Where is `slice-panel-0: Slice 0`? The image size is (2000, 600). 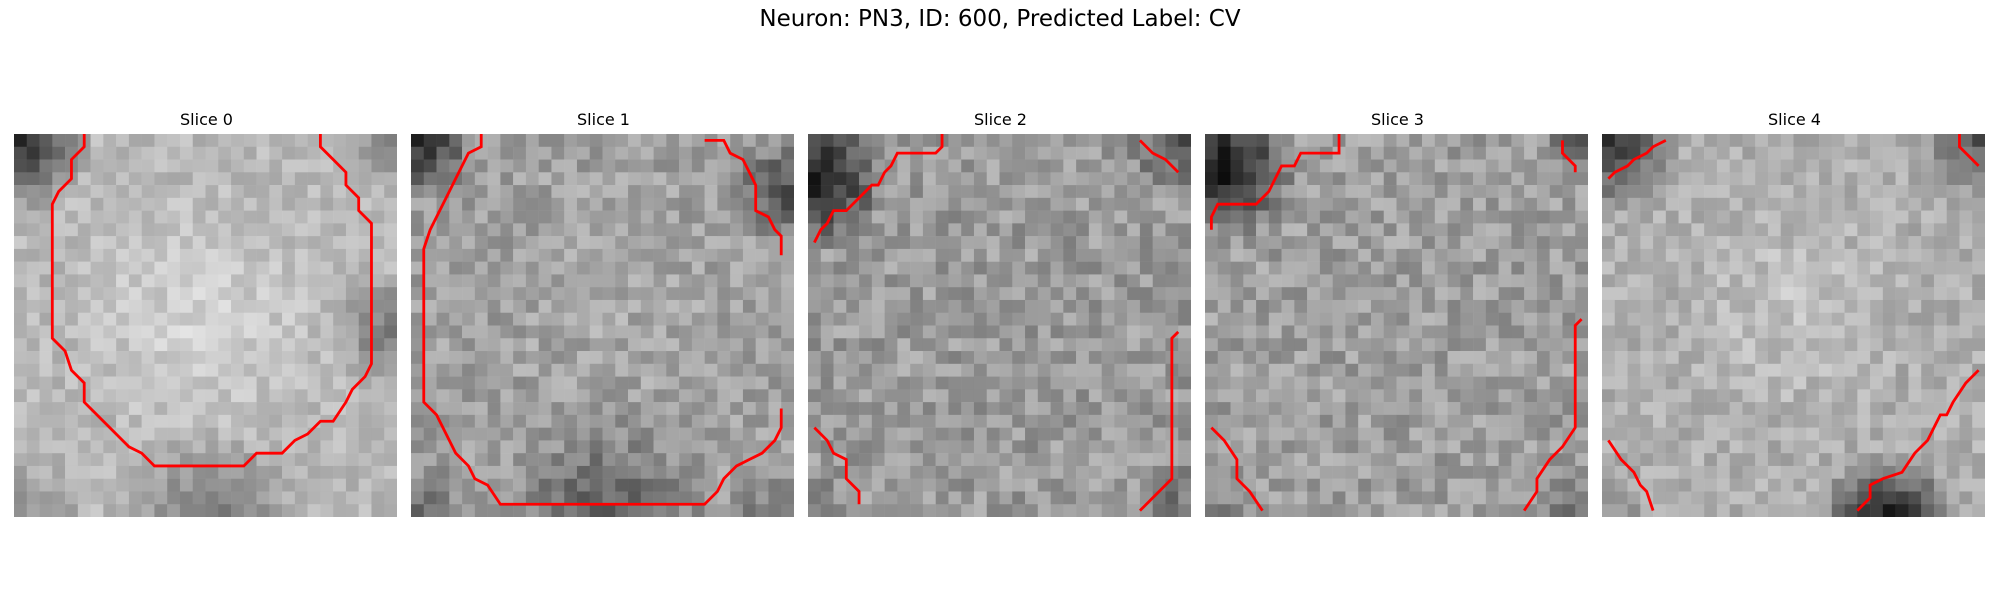 slice-panel-0: Slice 0 is located at coordinates (206, 312).